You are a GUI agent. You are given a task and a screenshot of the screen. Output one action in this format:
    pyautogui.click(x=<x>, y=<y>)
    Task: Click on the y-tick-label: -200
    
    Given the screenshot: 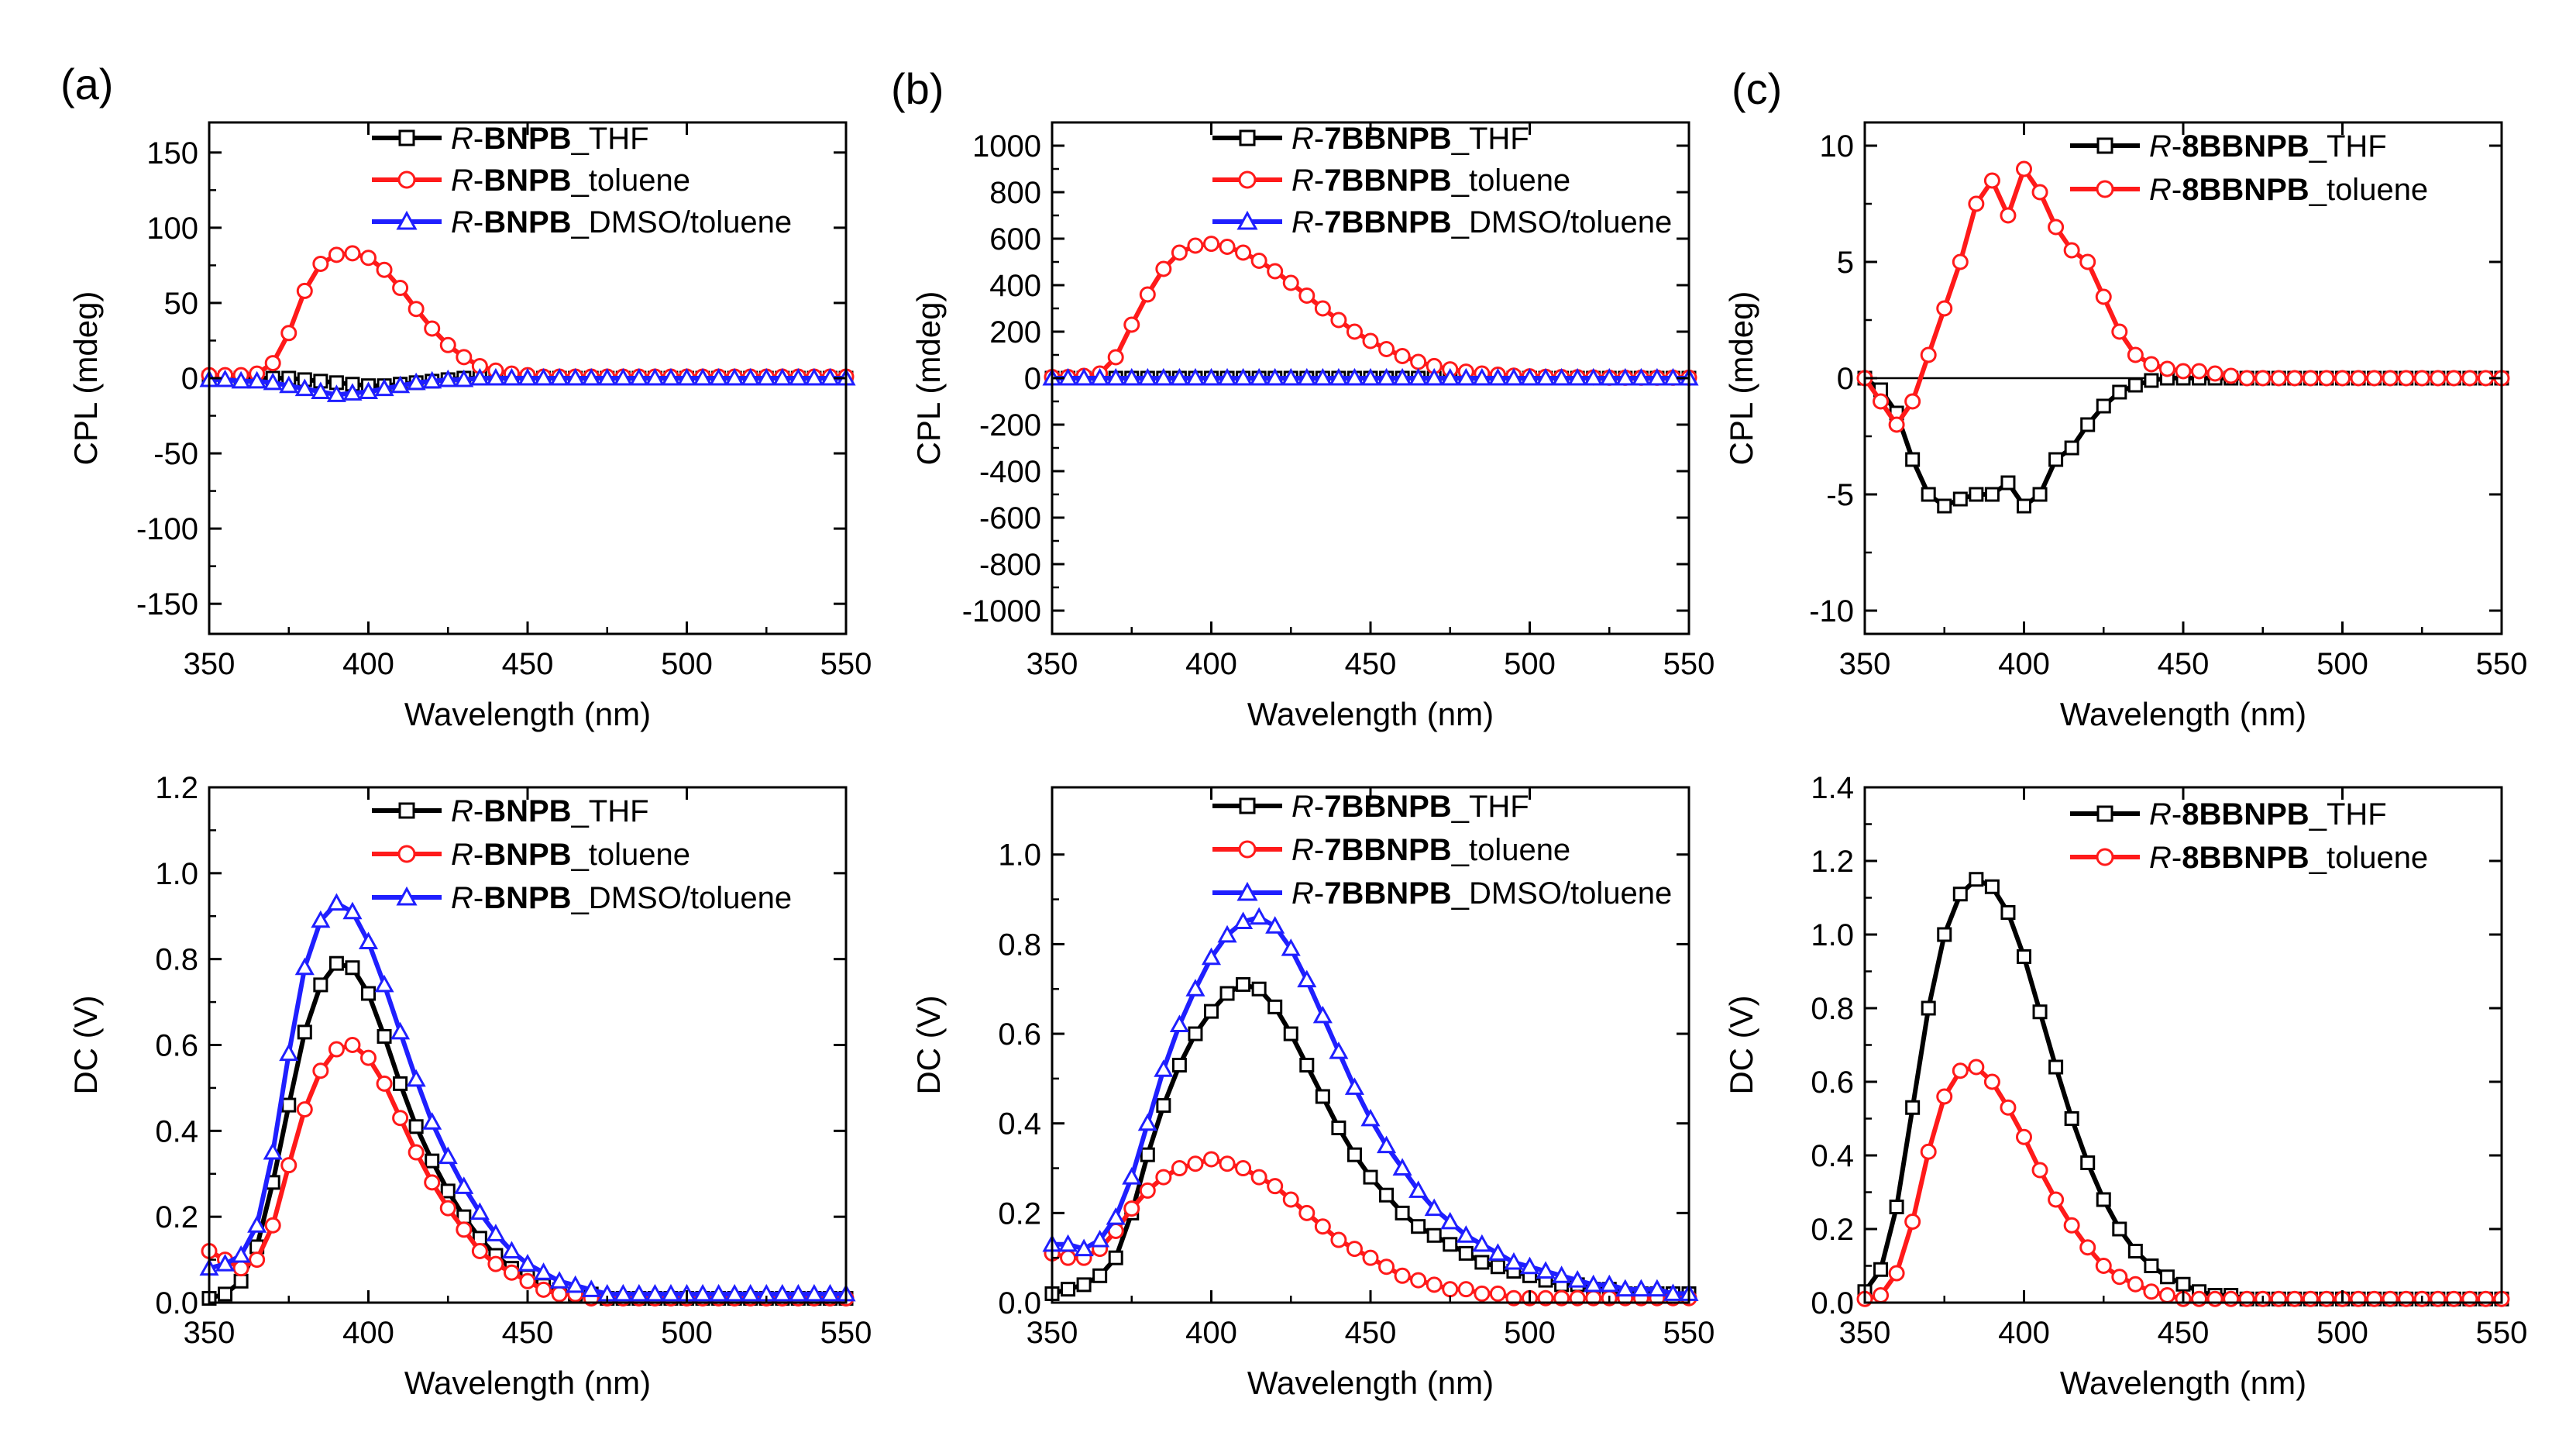 What is the action you would take?
    pyautogui.click(x=1010, y=425)
    